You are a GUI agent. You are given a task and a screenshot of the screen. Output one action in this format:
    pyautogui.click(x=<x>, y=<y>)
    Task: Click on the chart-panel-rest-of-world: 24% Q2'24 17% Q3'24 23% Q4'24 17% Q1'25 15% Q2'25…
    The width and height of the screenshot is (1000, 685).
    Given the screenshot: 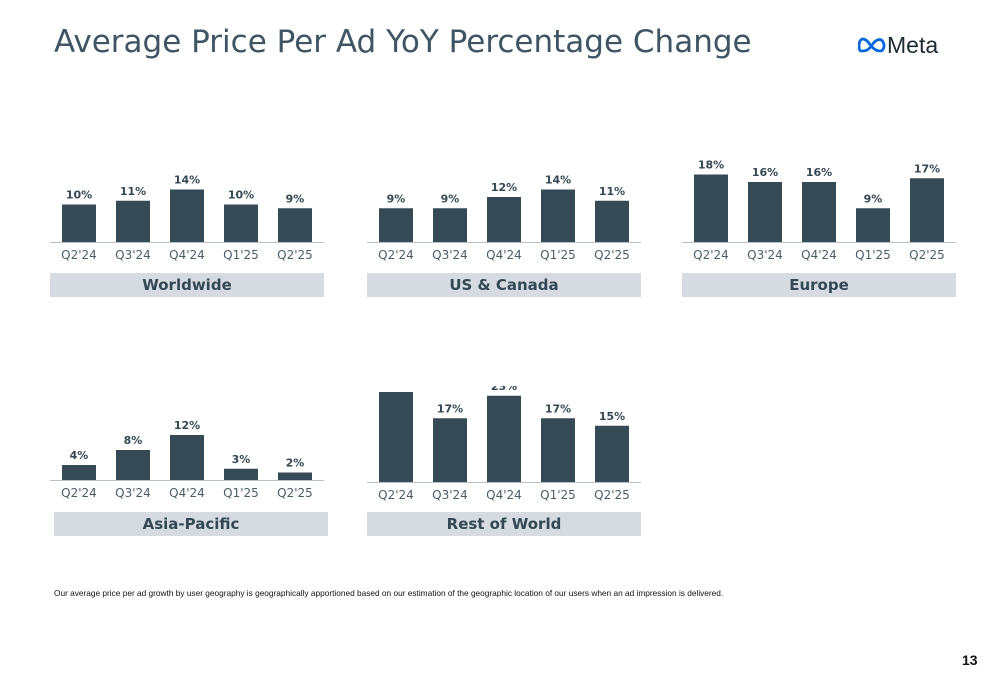 What is the action you would take?
    pyautogui.click(x=505, y=476)
    